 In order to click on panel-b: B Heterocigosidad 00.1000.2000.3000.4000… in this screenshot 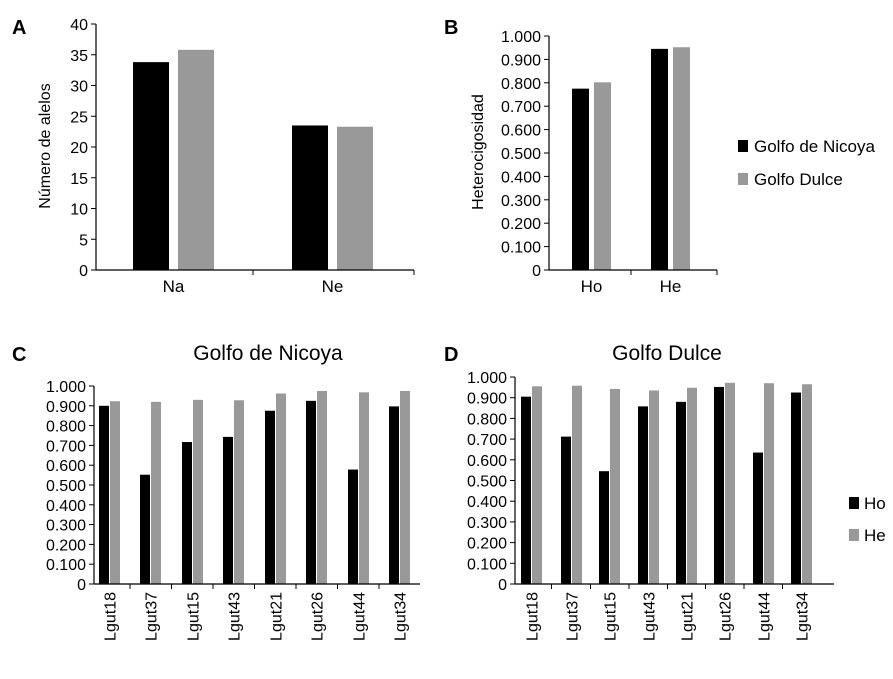, I will do `click(581, 156)`.